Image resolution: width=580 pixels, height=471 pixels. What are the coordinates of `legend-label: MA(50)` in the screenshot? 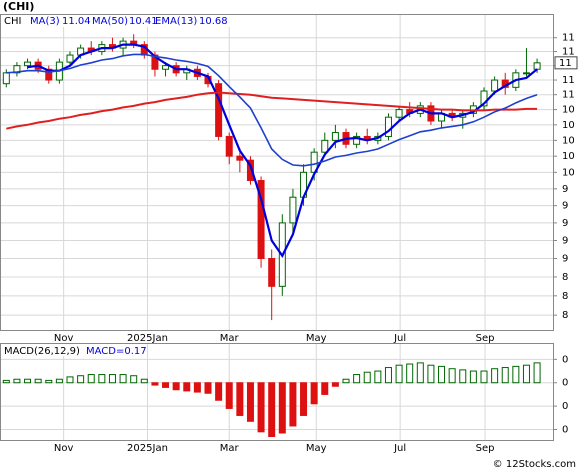 It's located at (110, 21).